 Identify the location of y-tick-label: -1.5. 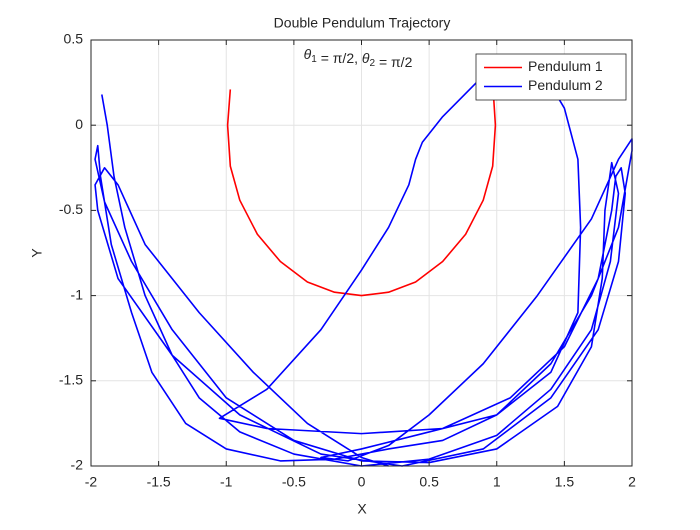
(71, 380).